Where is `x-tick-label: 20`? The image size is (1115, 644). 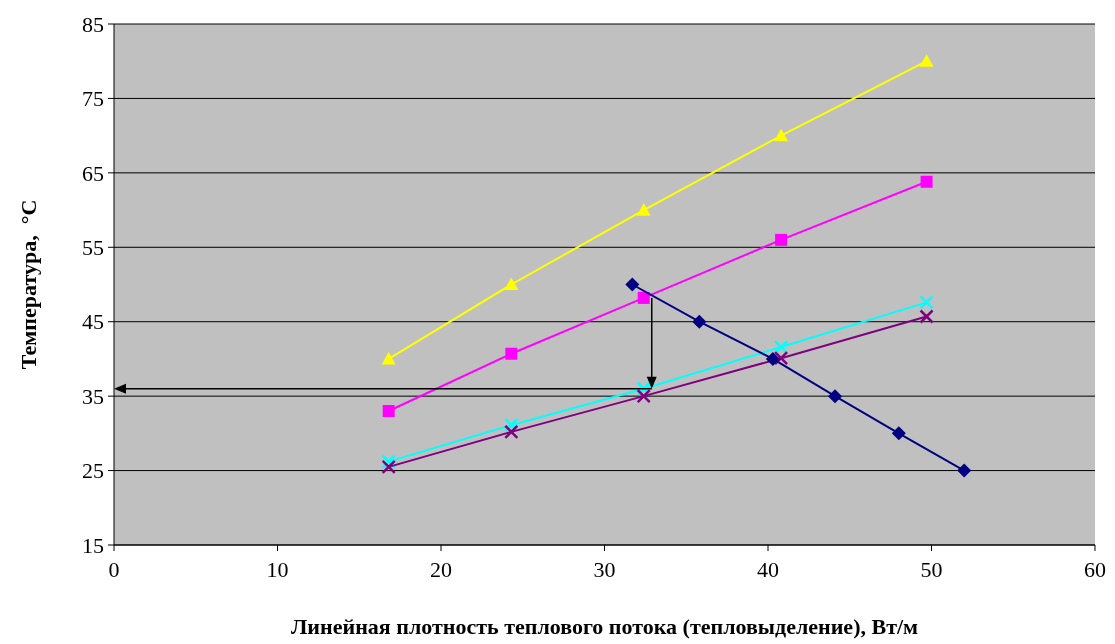
x-tick-label: 20 is located at coordinates (441, 569).